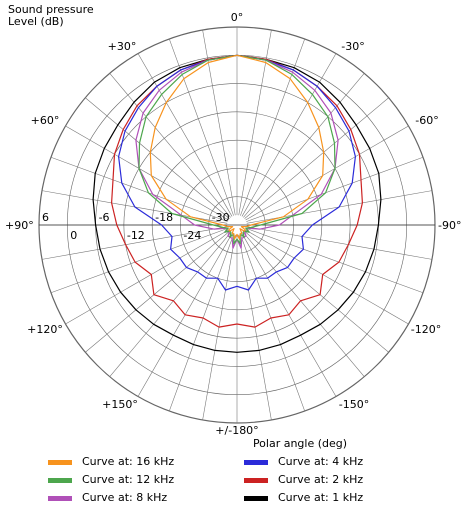 The width and height of the screenshot is (464, 512). Describe the element at coordinates (321, 497) in the screenshot. I see `legend-label: Curve at: 1 kHz` at that location.